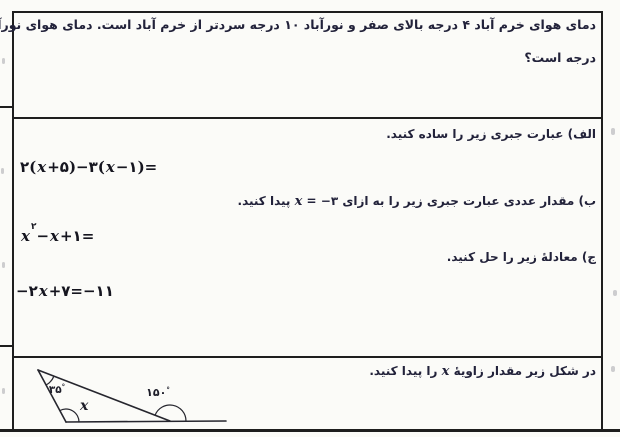 The width and height of the screenshot is (620, 437). What do you see at coordinates (310, 430) in the screenshot?
I see `table-border-bottom` at bounding box center [310, 430].